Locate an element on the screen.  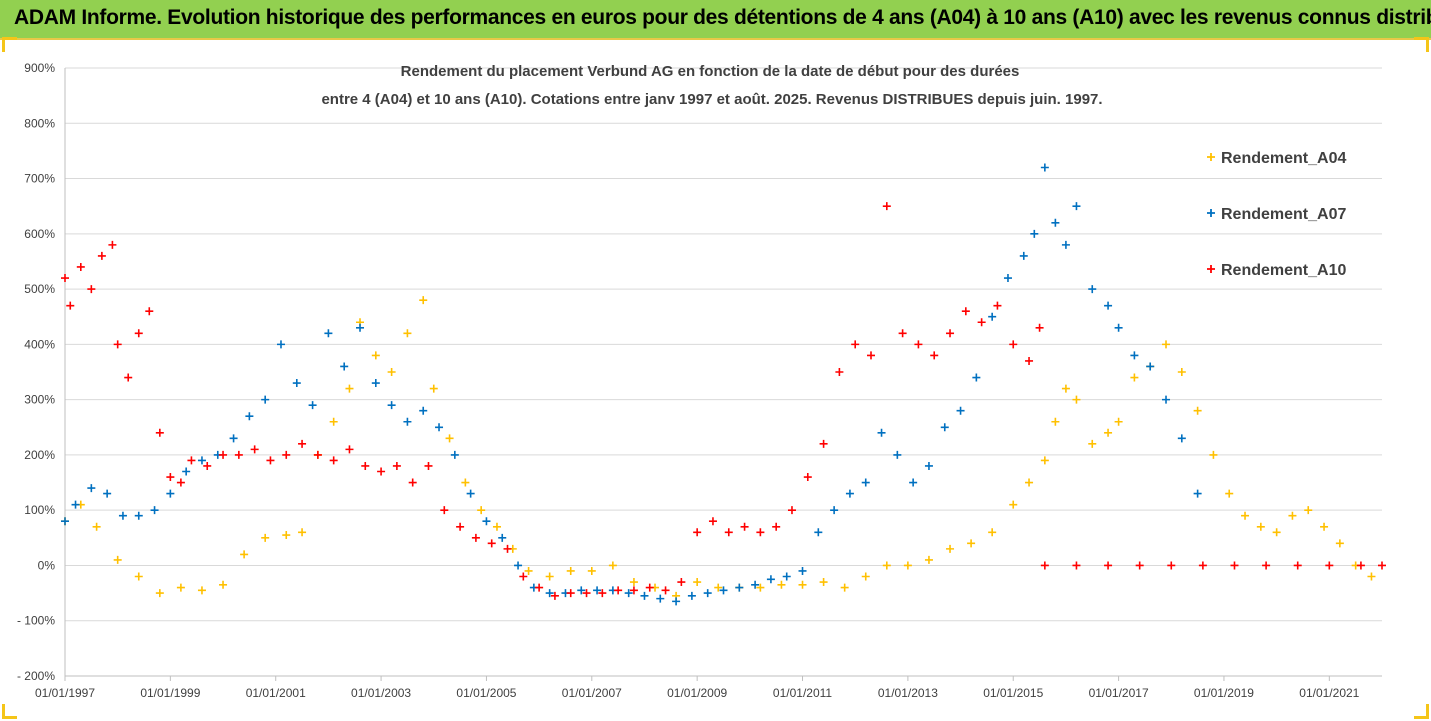
y-tick-label: - 200% is located at coordinates (36, 676).